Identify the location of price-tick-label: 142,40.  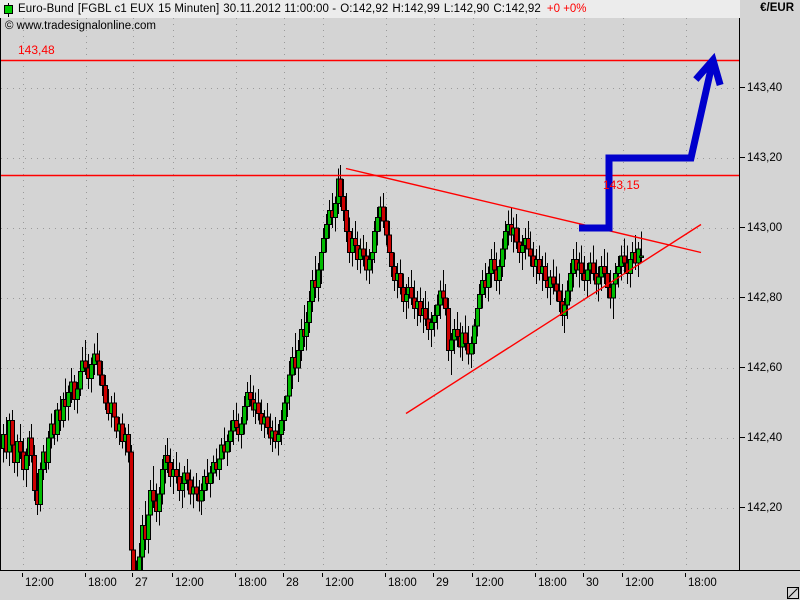
(761, 438).